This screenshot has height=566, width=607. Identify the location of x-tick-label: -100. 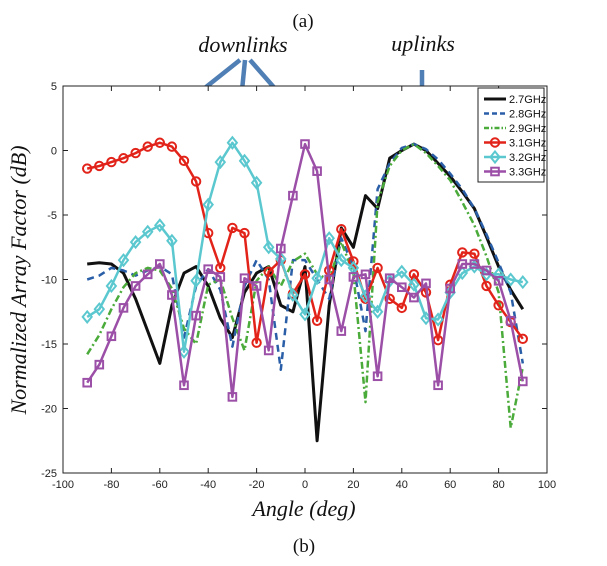
(63, 485).